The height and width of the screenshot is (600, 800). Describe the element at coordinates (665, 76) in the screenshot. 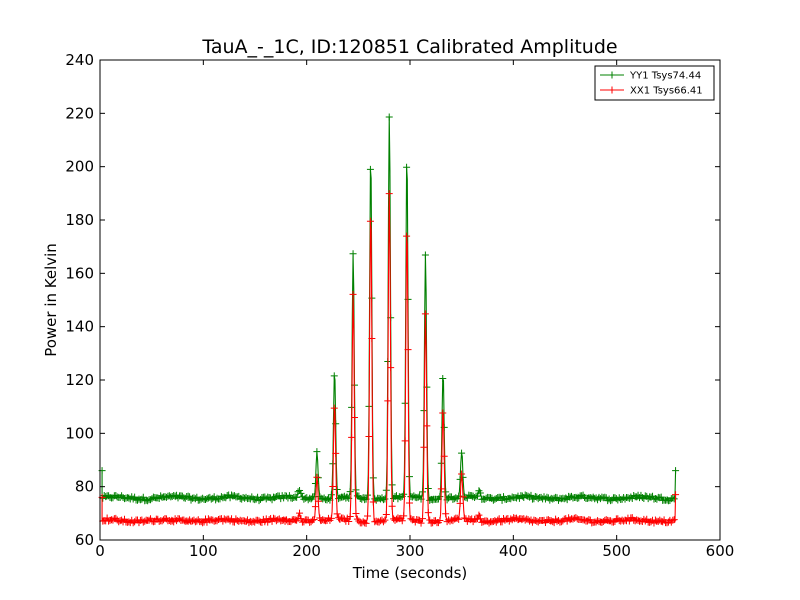

I see `legend-label: YY1 Tsys74.44` at that location.